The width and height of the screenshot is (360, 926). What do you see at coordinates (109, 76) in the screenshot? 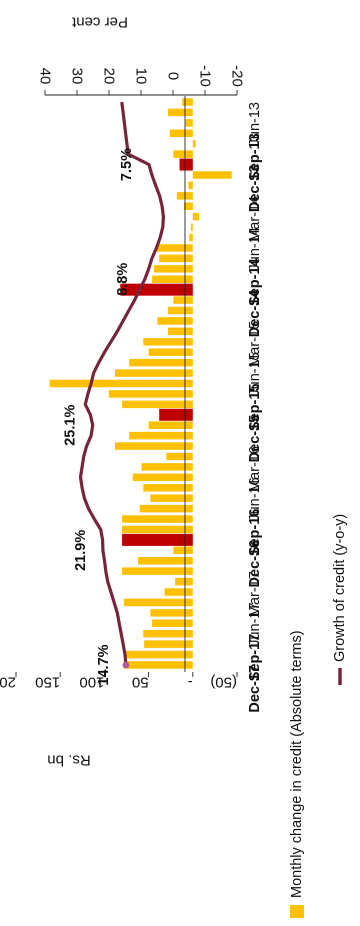
I see `right-axis-tick-label: 20` at bounding box center [109, 76].